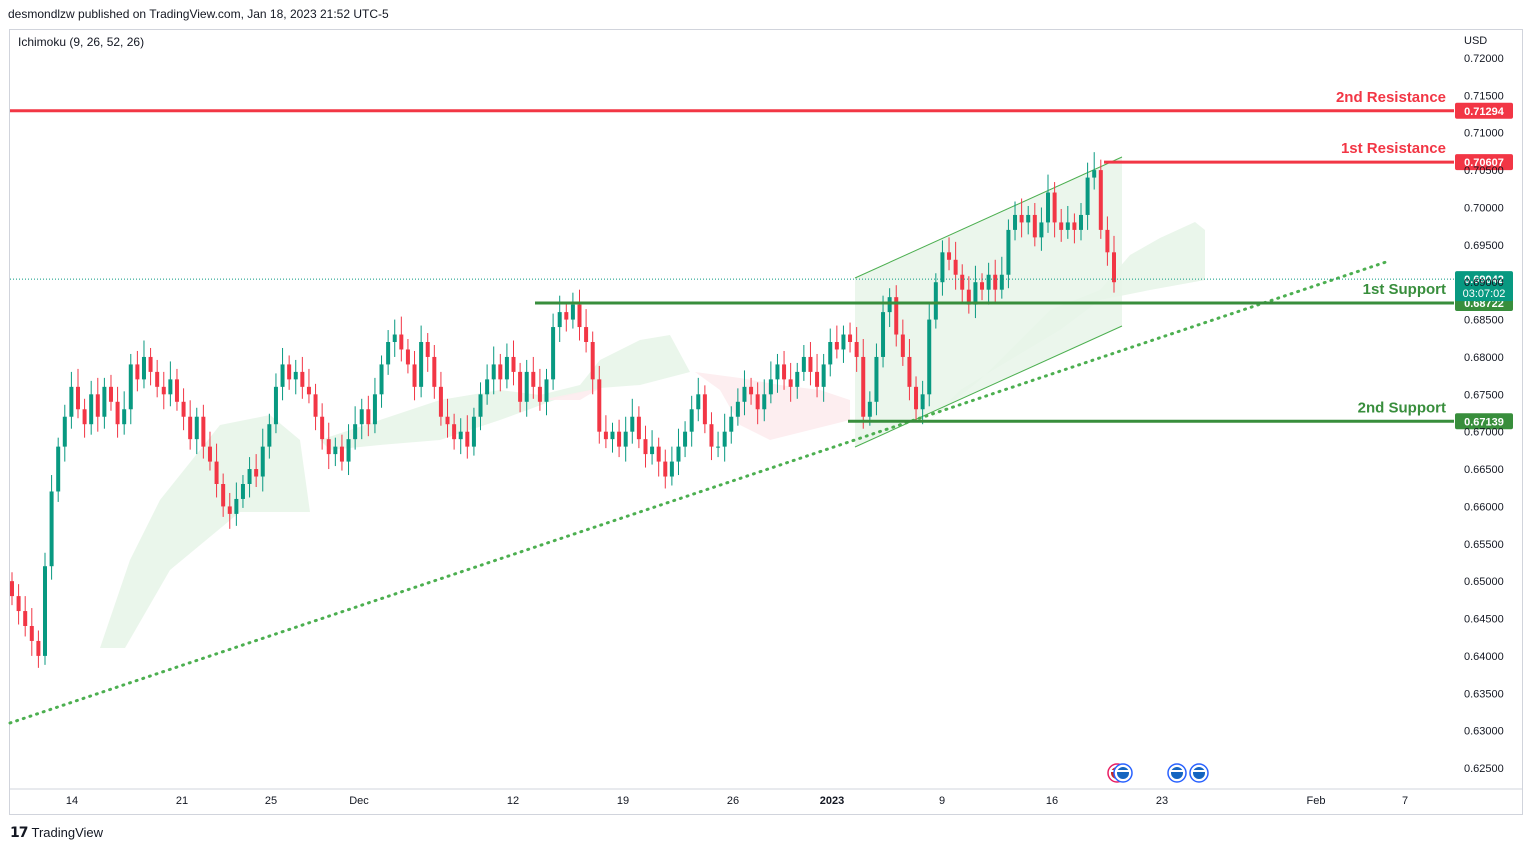 This screenshot has height=850, width=1532. I want to click on time-axis: 14 21 25 Dec 12 19 26 2023 9 16 23 Feb 7, so click(766, 797).